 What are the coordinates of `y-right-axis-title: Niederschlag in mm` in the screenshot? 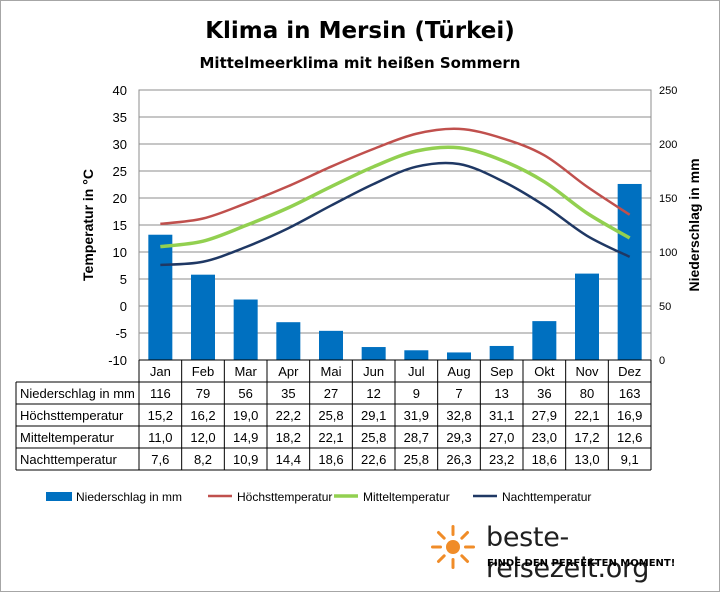 It's located at (694, 224).